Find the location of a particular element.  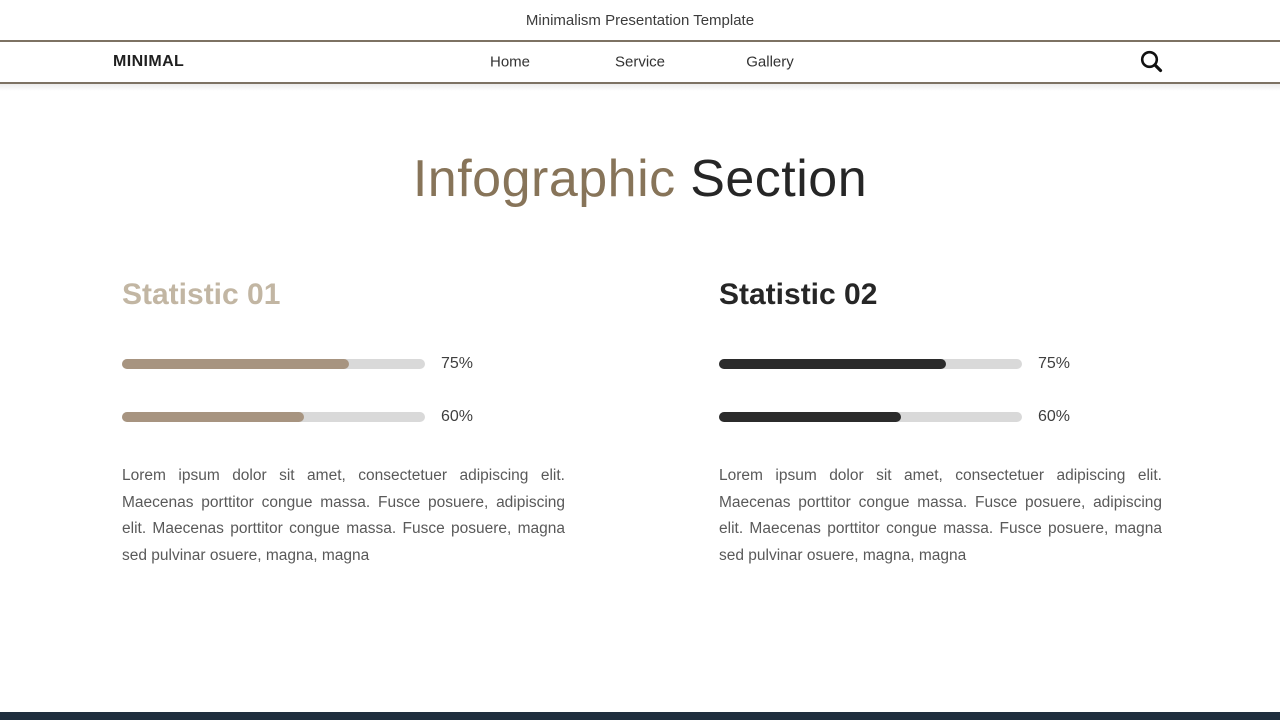

magnifier-glyph is located at coordinates (1151, 61).